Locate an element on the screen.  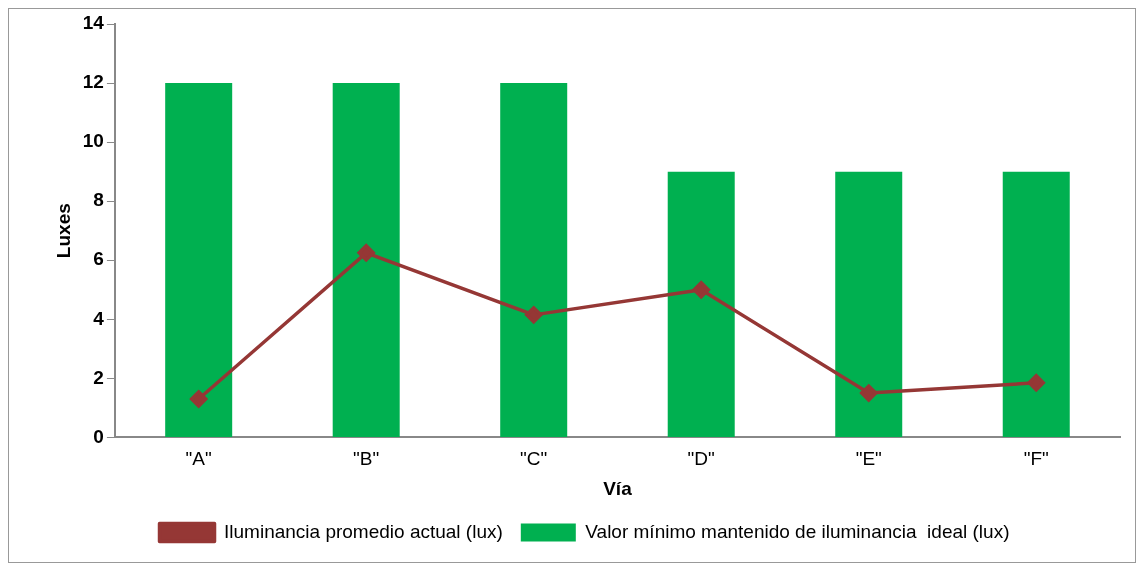
y-axis-title: Luxes is located at coordinates (63, 231).